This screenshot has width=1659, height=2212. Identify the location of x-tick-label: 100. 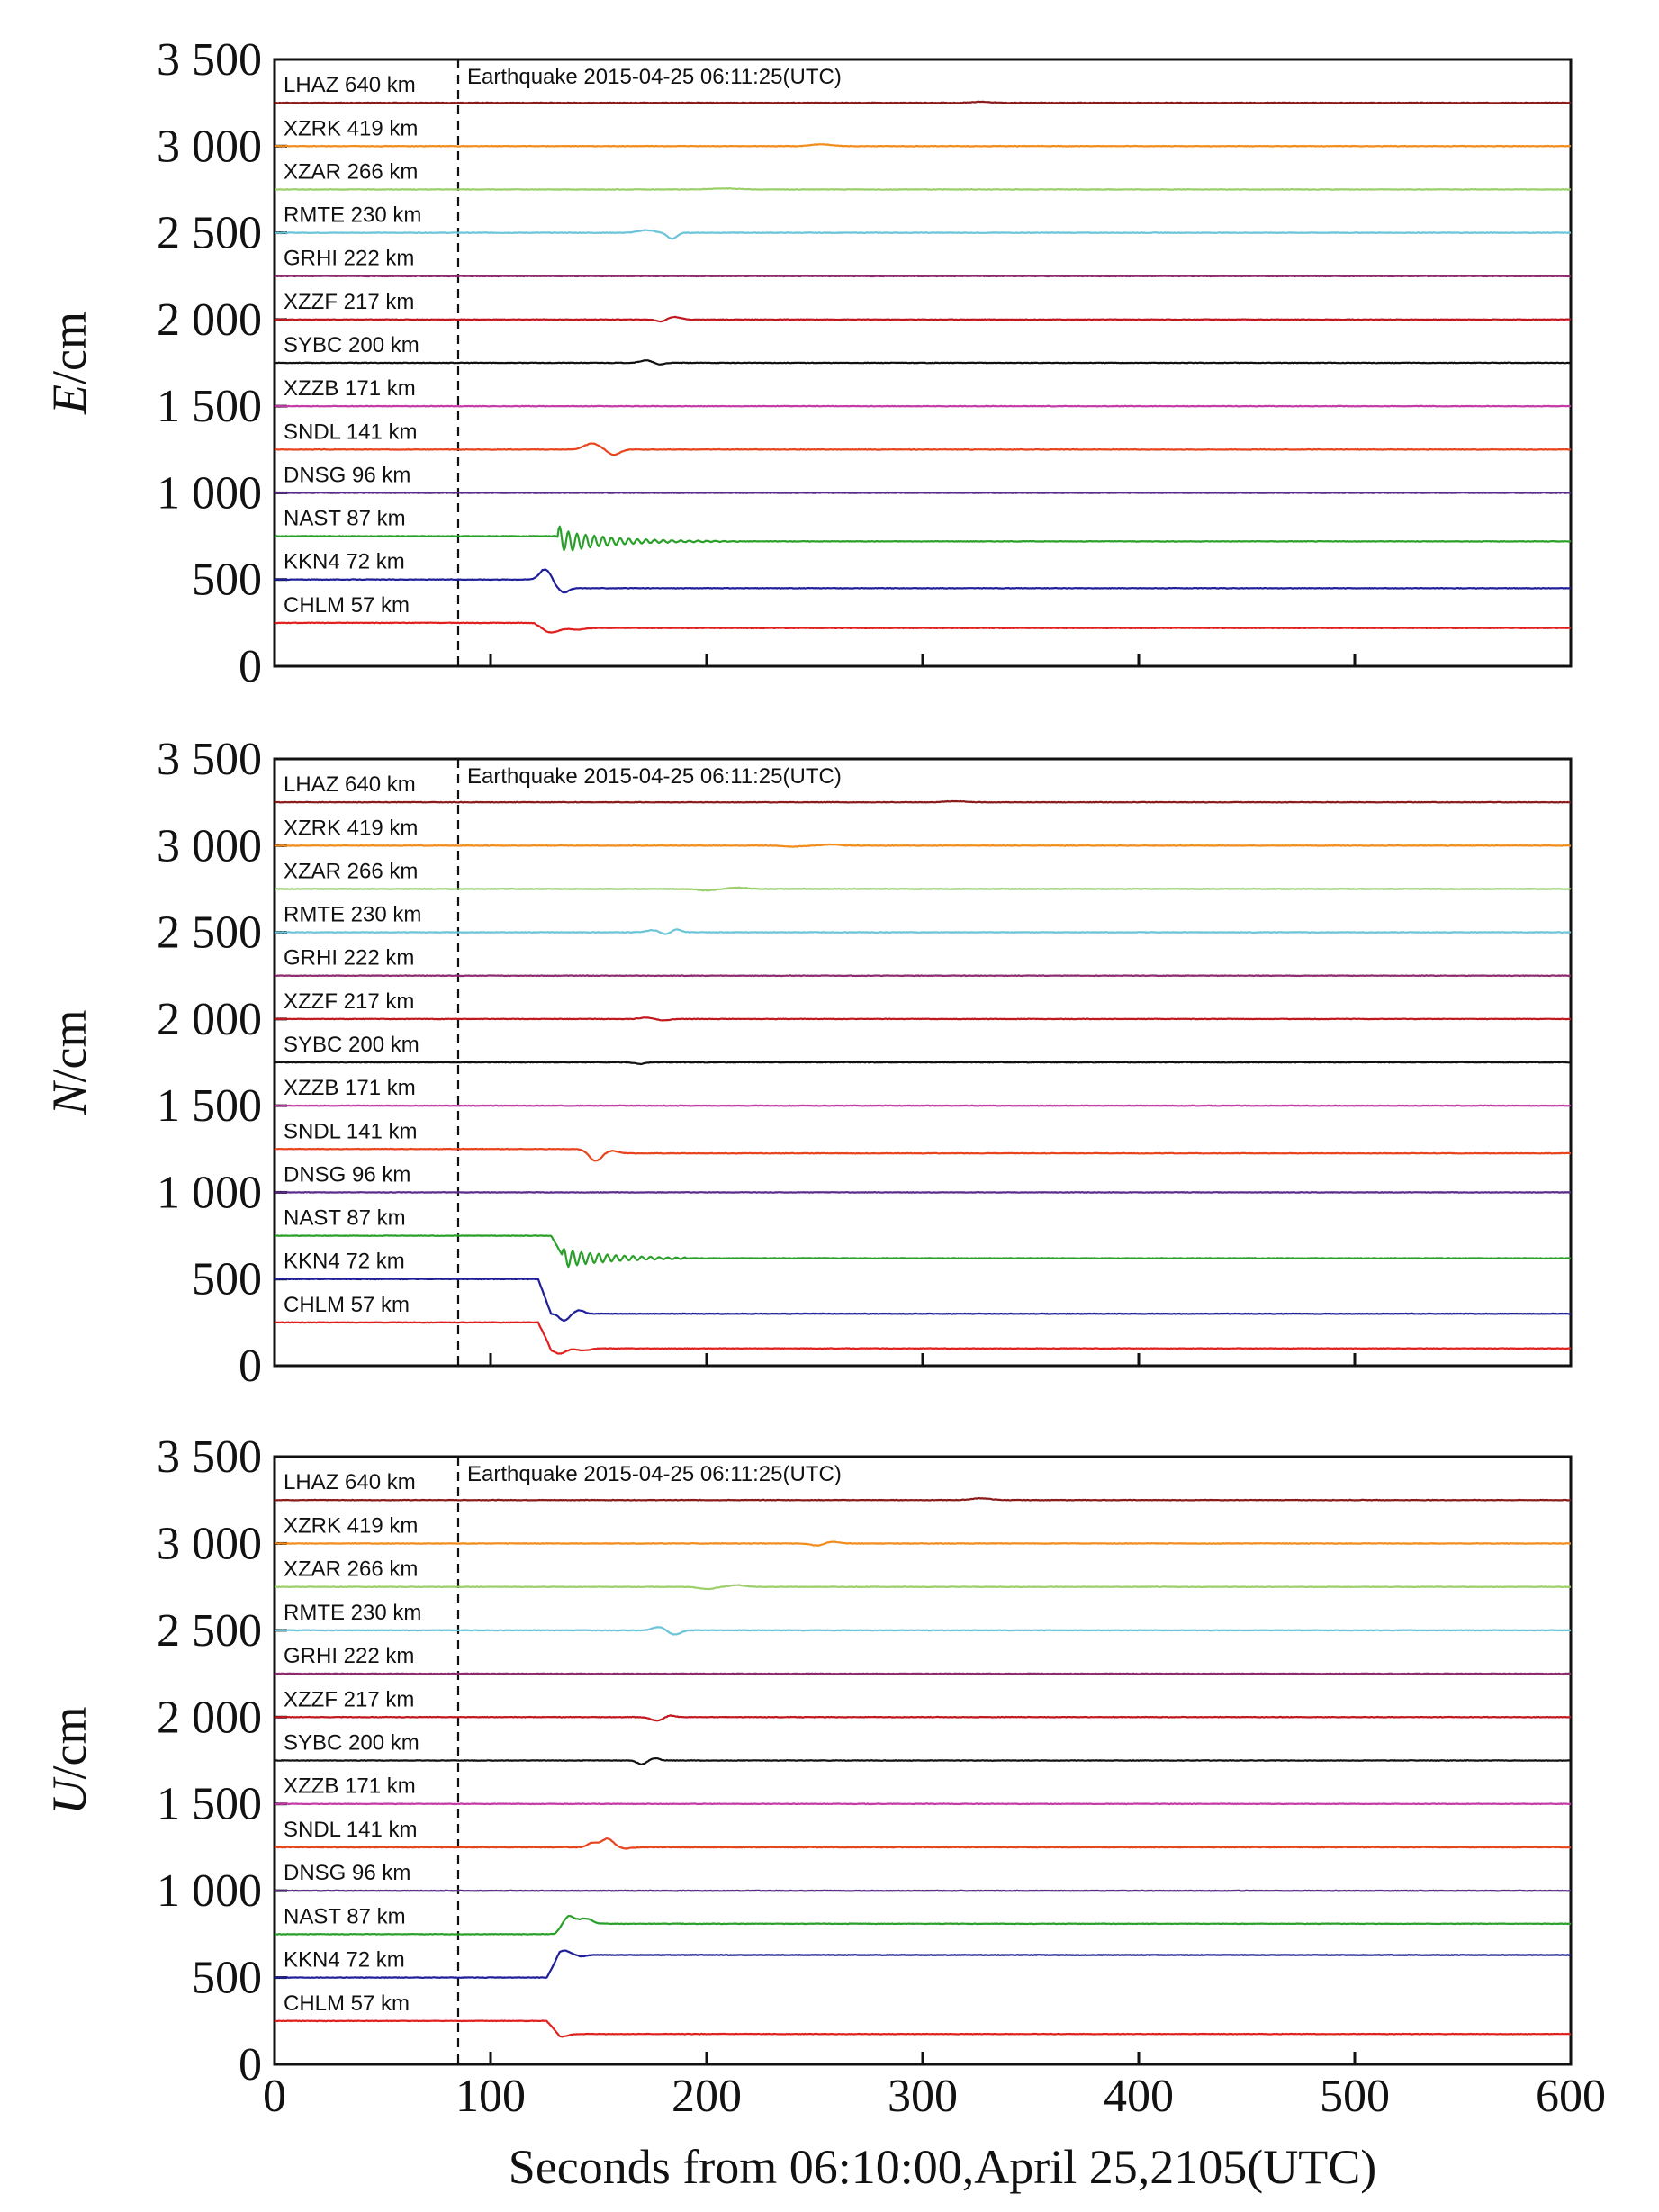
(490, 2096).